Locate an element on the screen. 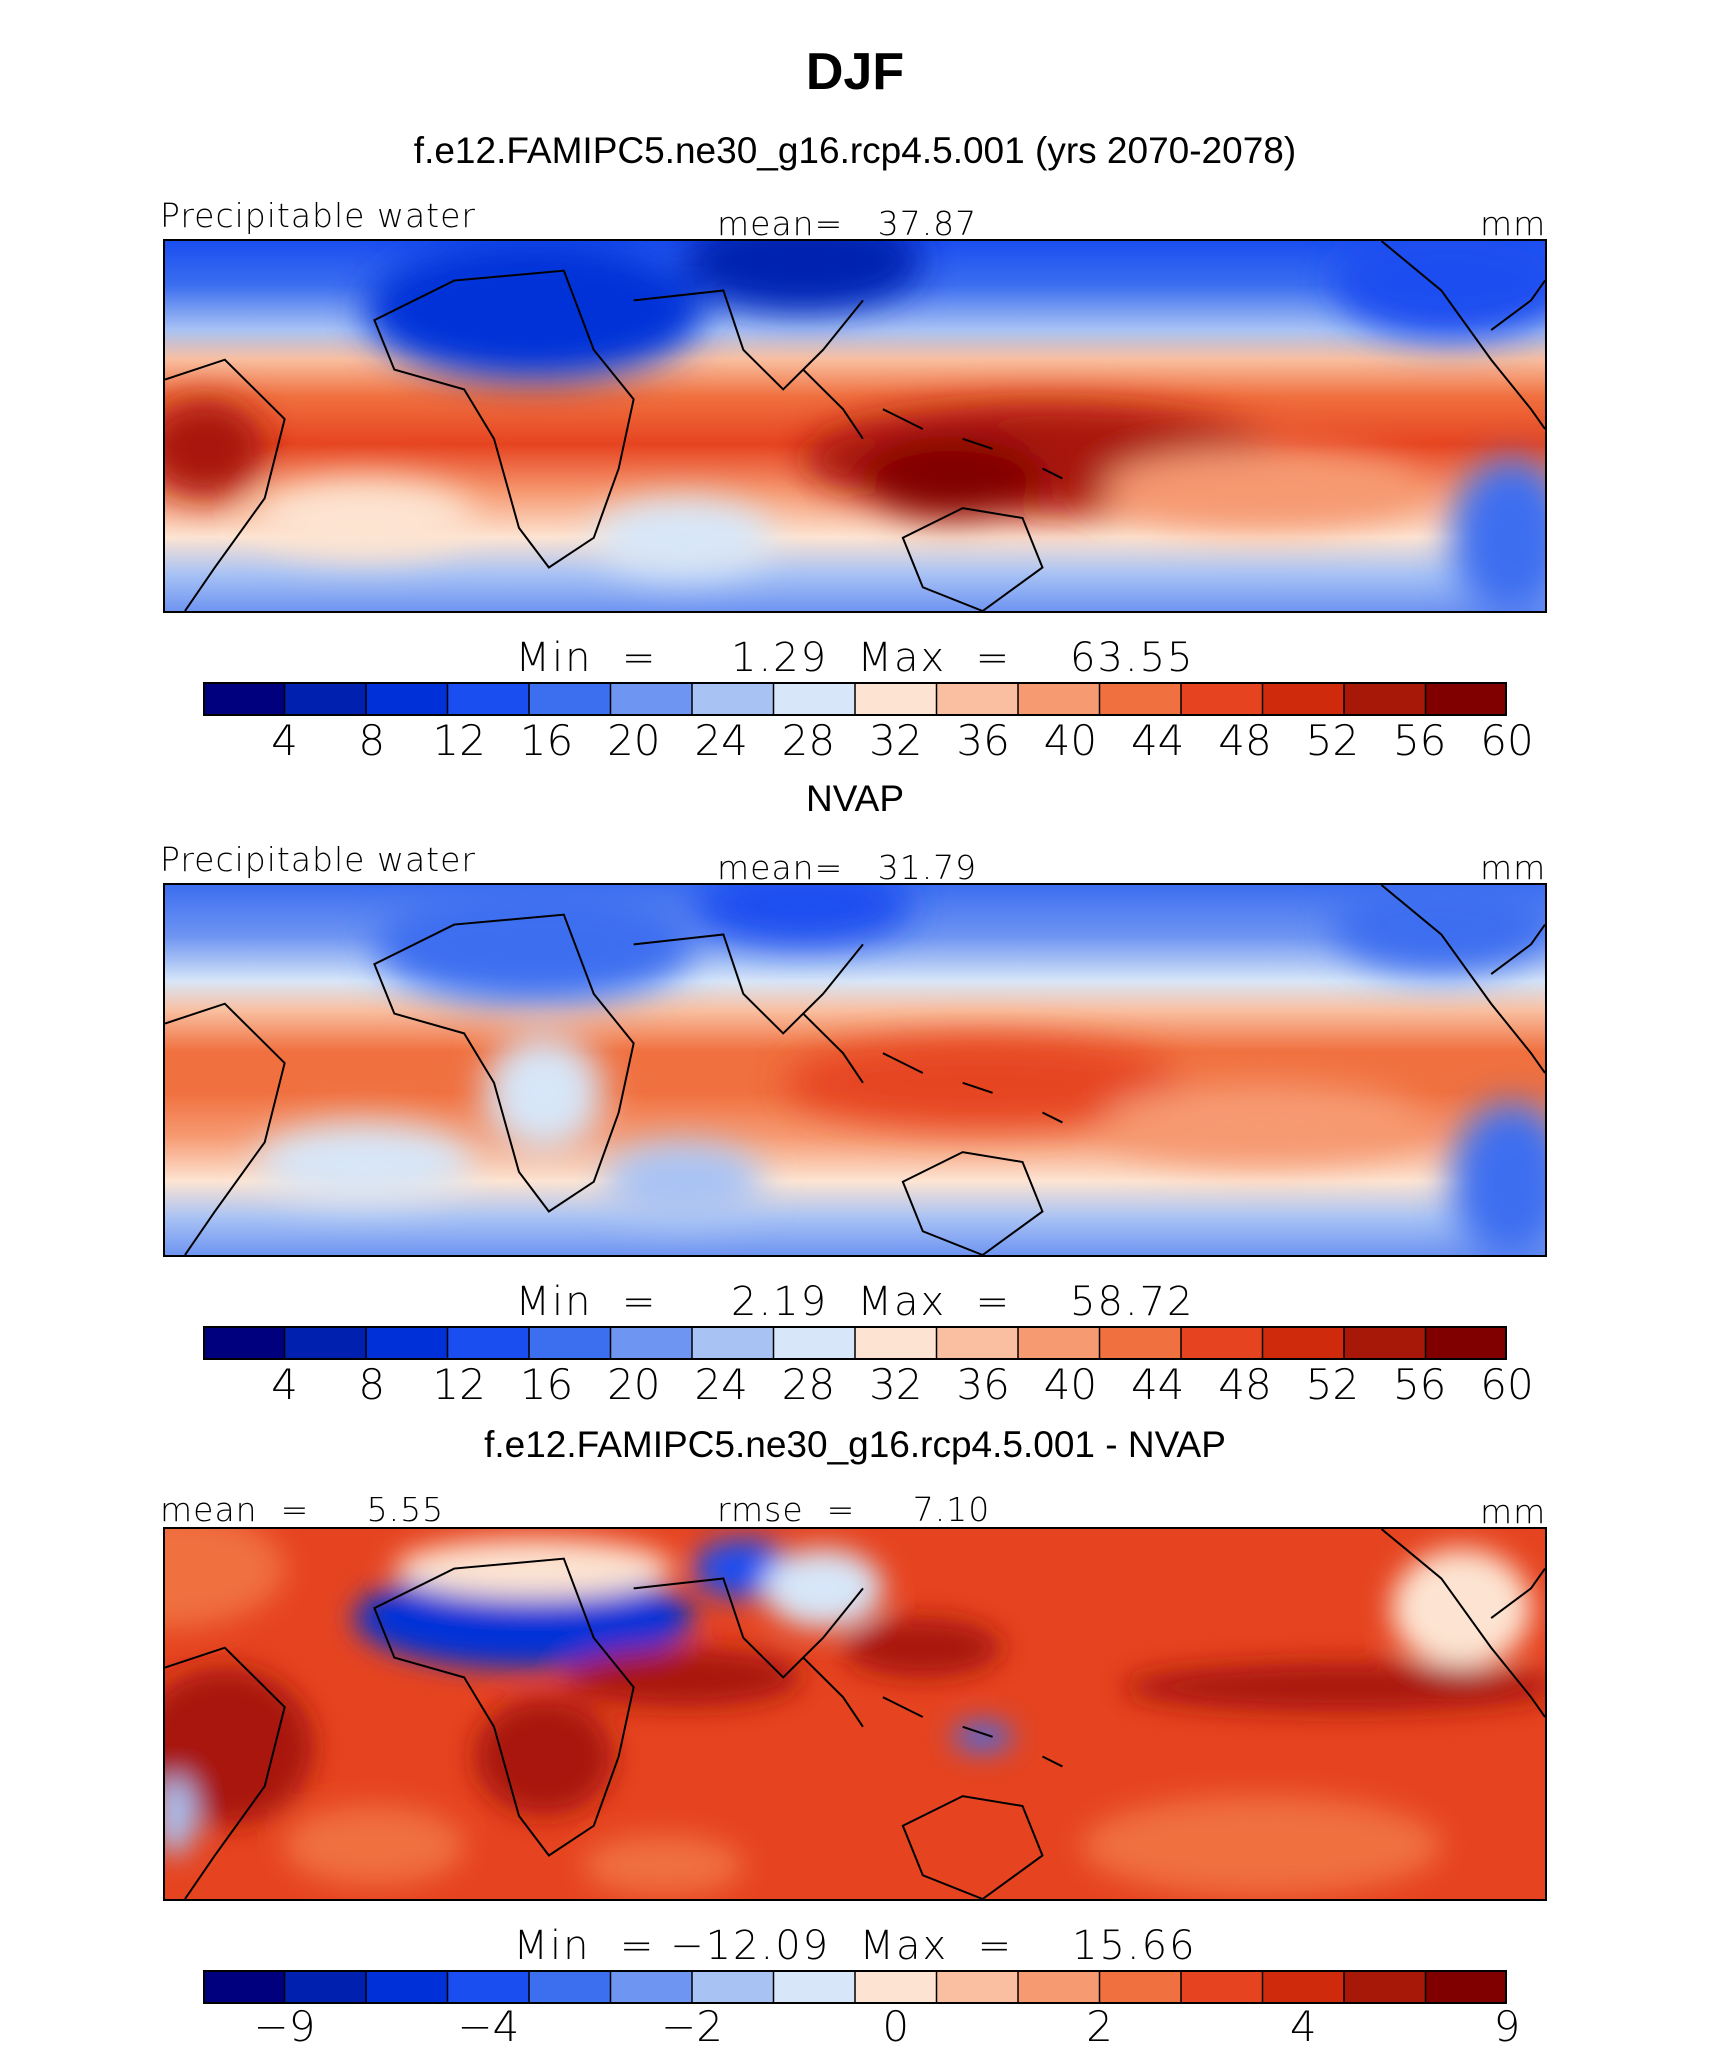  colorbar-tick-label: −4 is located at coordinates (488, 2026).